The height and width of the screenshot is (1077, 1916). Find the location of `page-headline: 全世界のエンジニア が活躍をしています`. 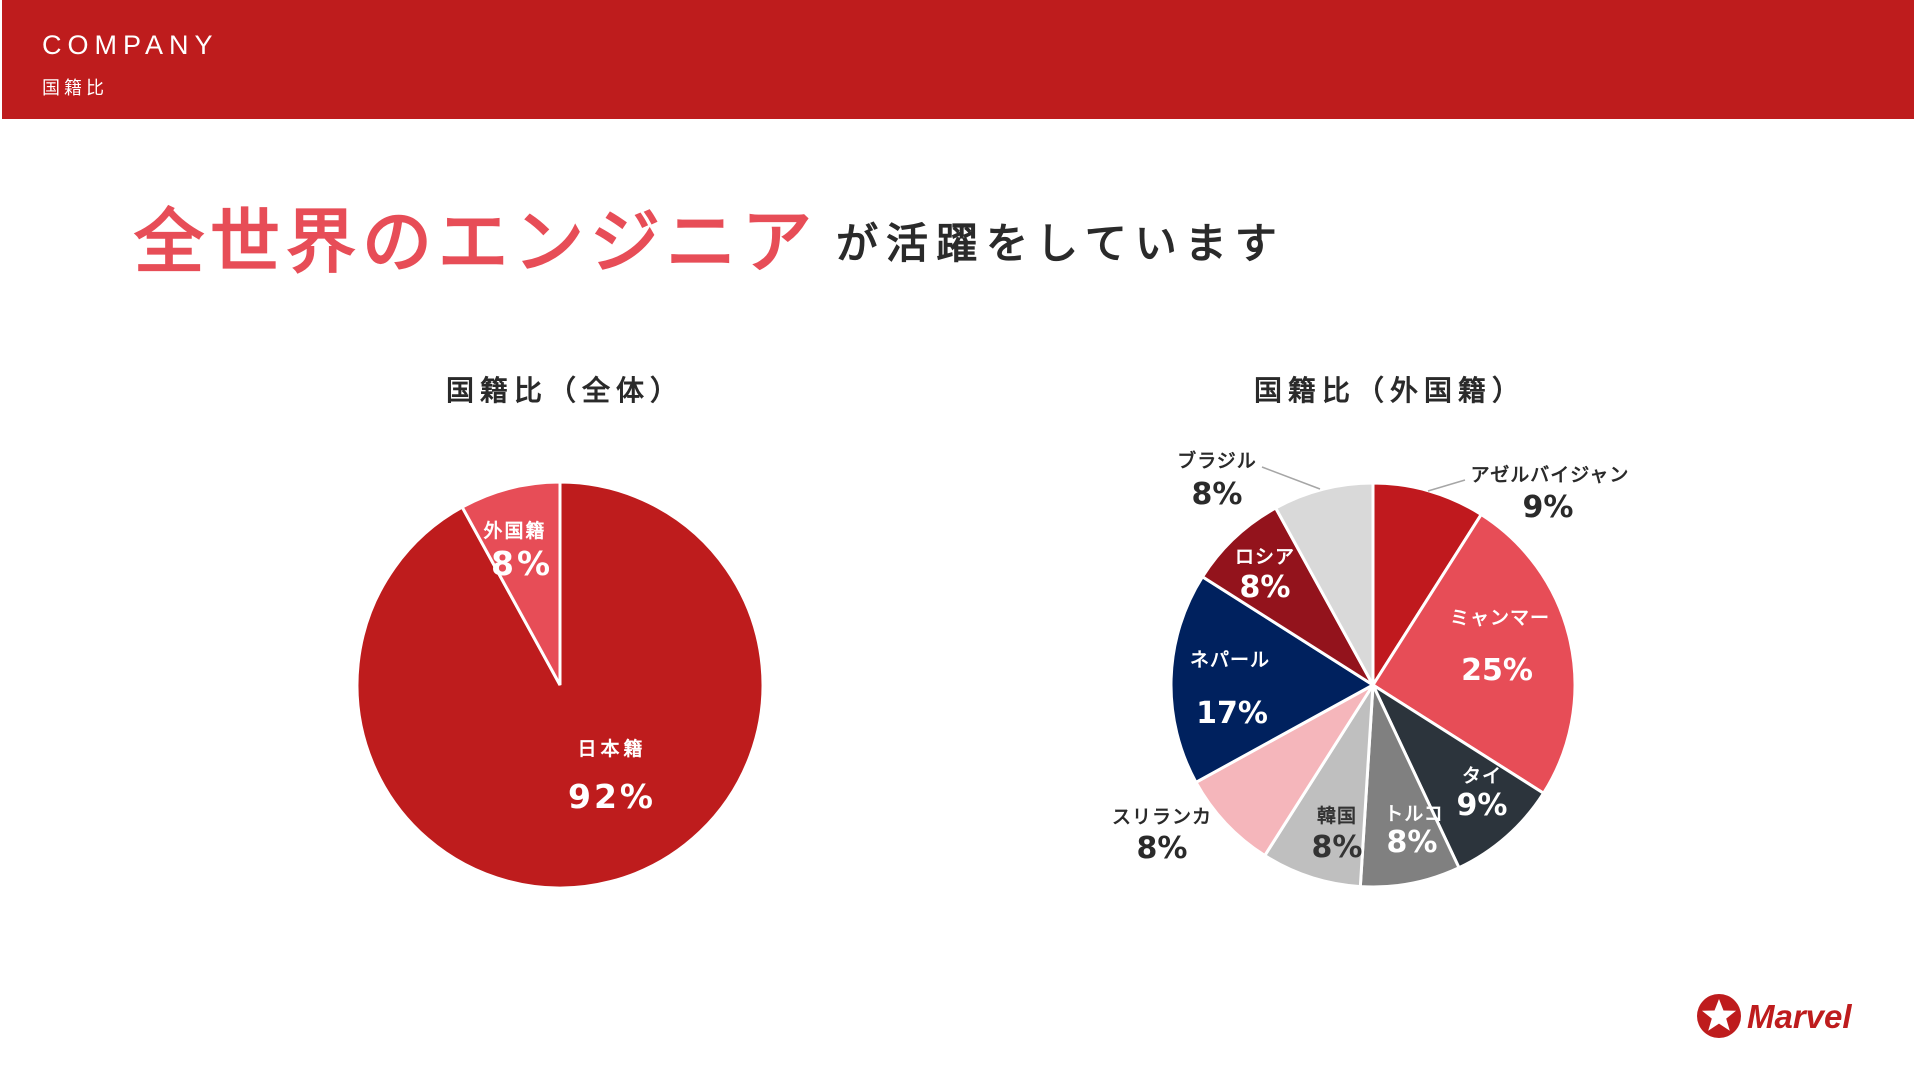

page-headline: 全世界のエンジニア が活躍をしています is located at coordinates (709, 236).